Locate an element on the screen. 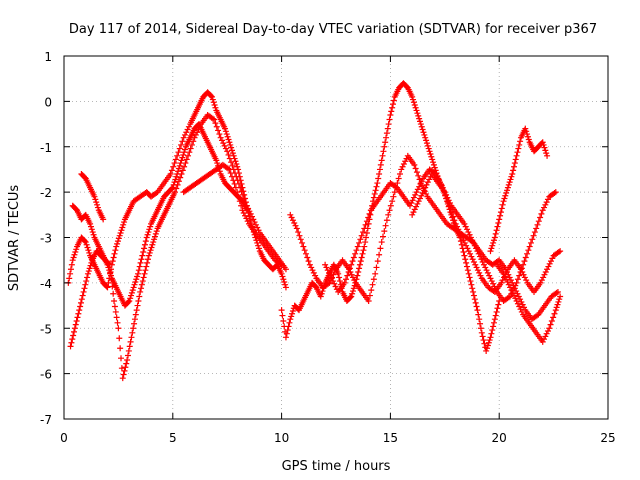 This screenshot has width=640, height=480. y-tick-label: 1 is located at coordinates (48, 57).